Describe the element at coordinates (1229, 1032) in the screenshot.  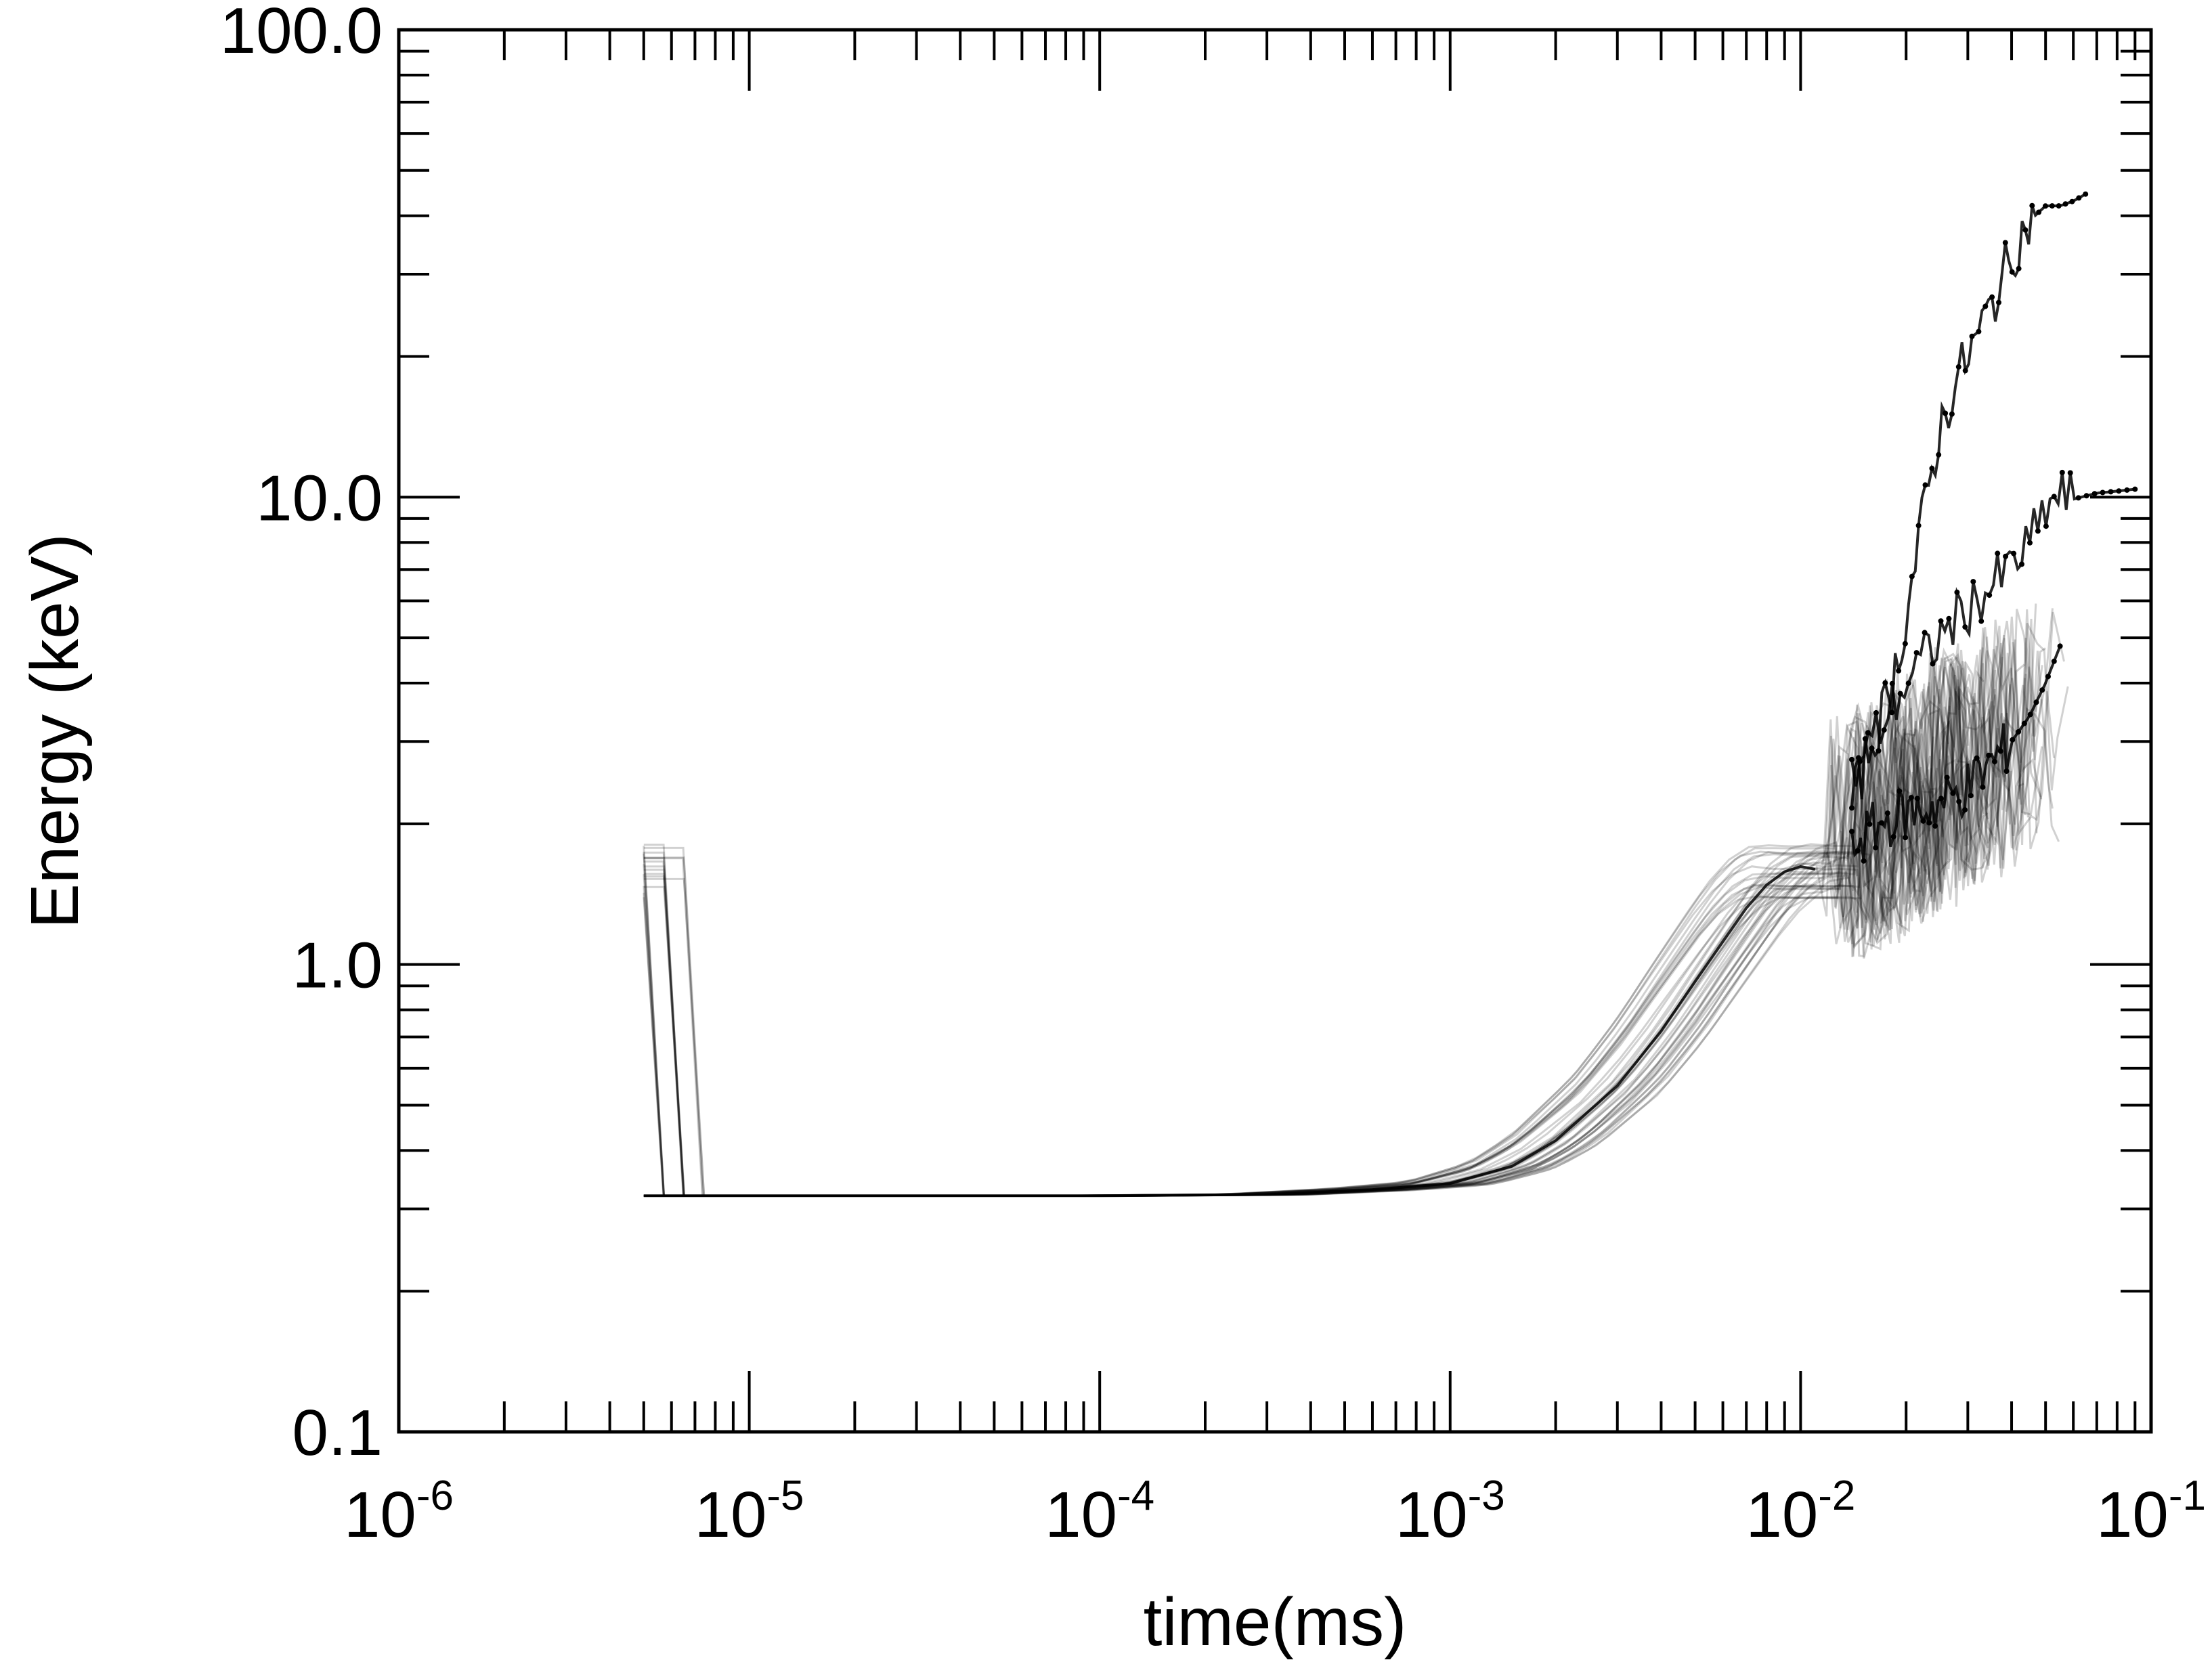
I see `mean-trace` at that location.